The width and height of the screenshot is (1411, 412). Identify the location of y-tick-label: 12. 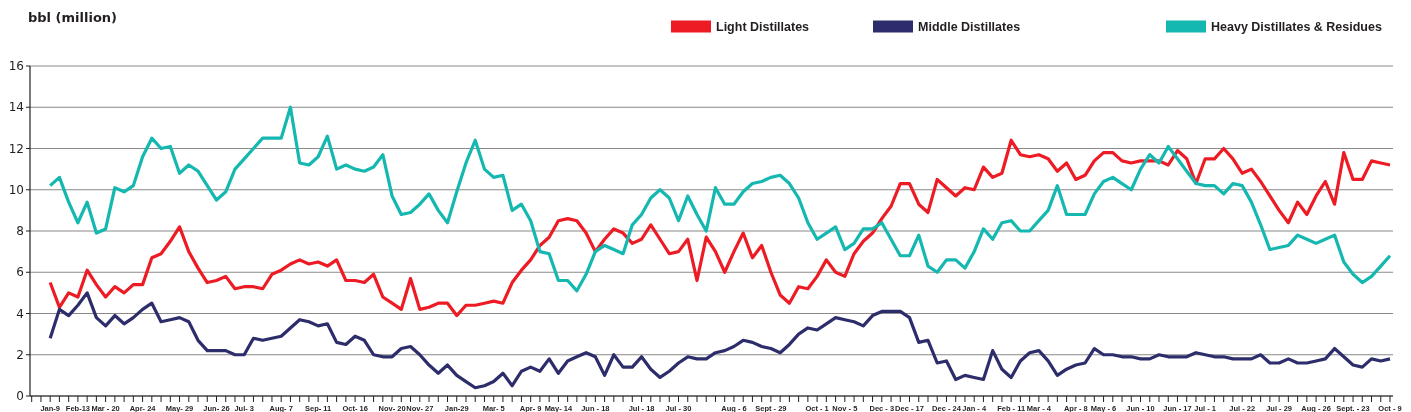
(16, 148).